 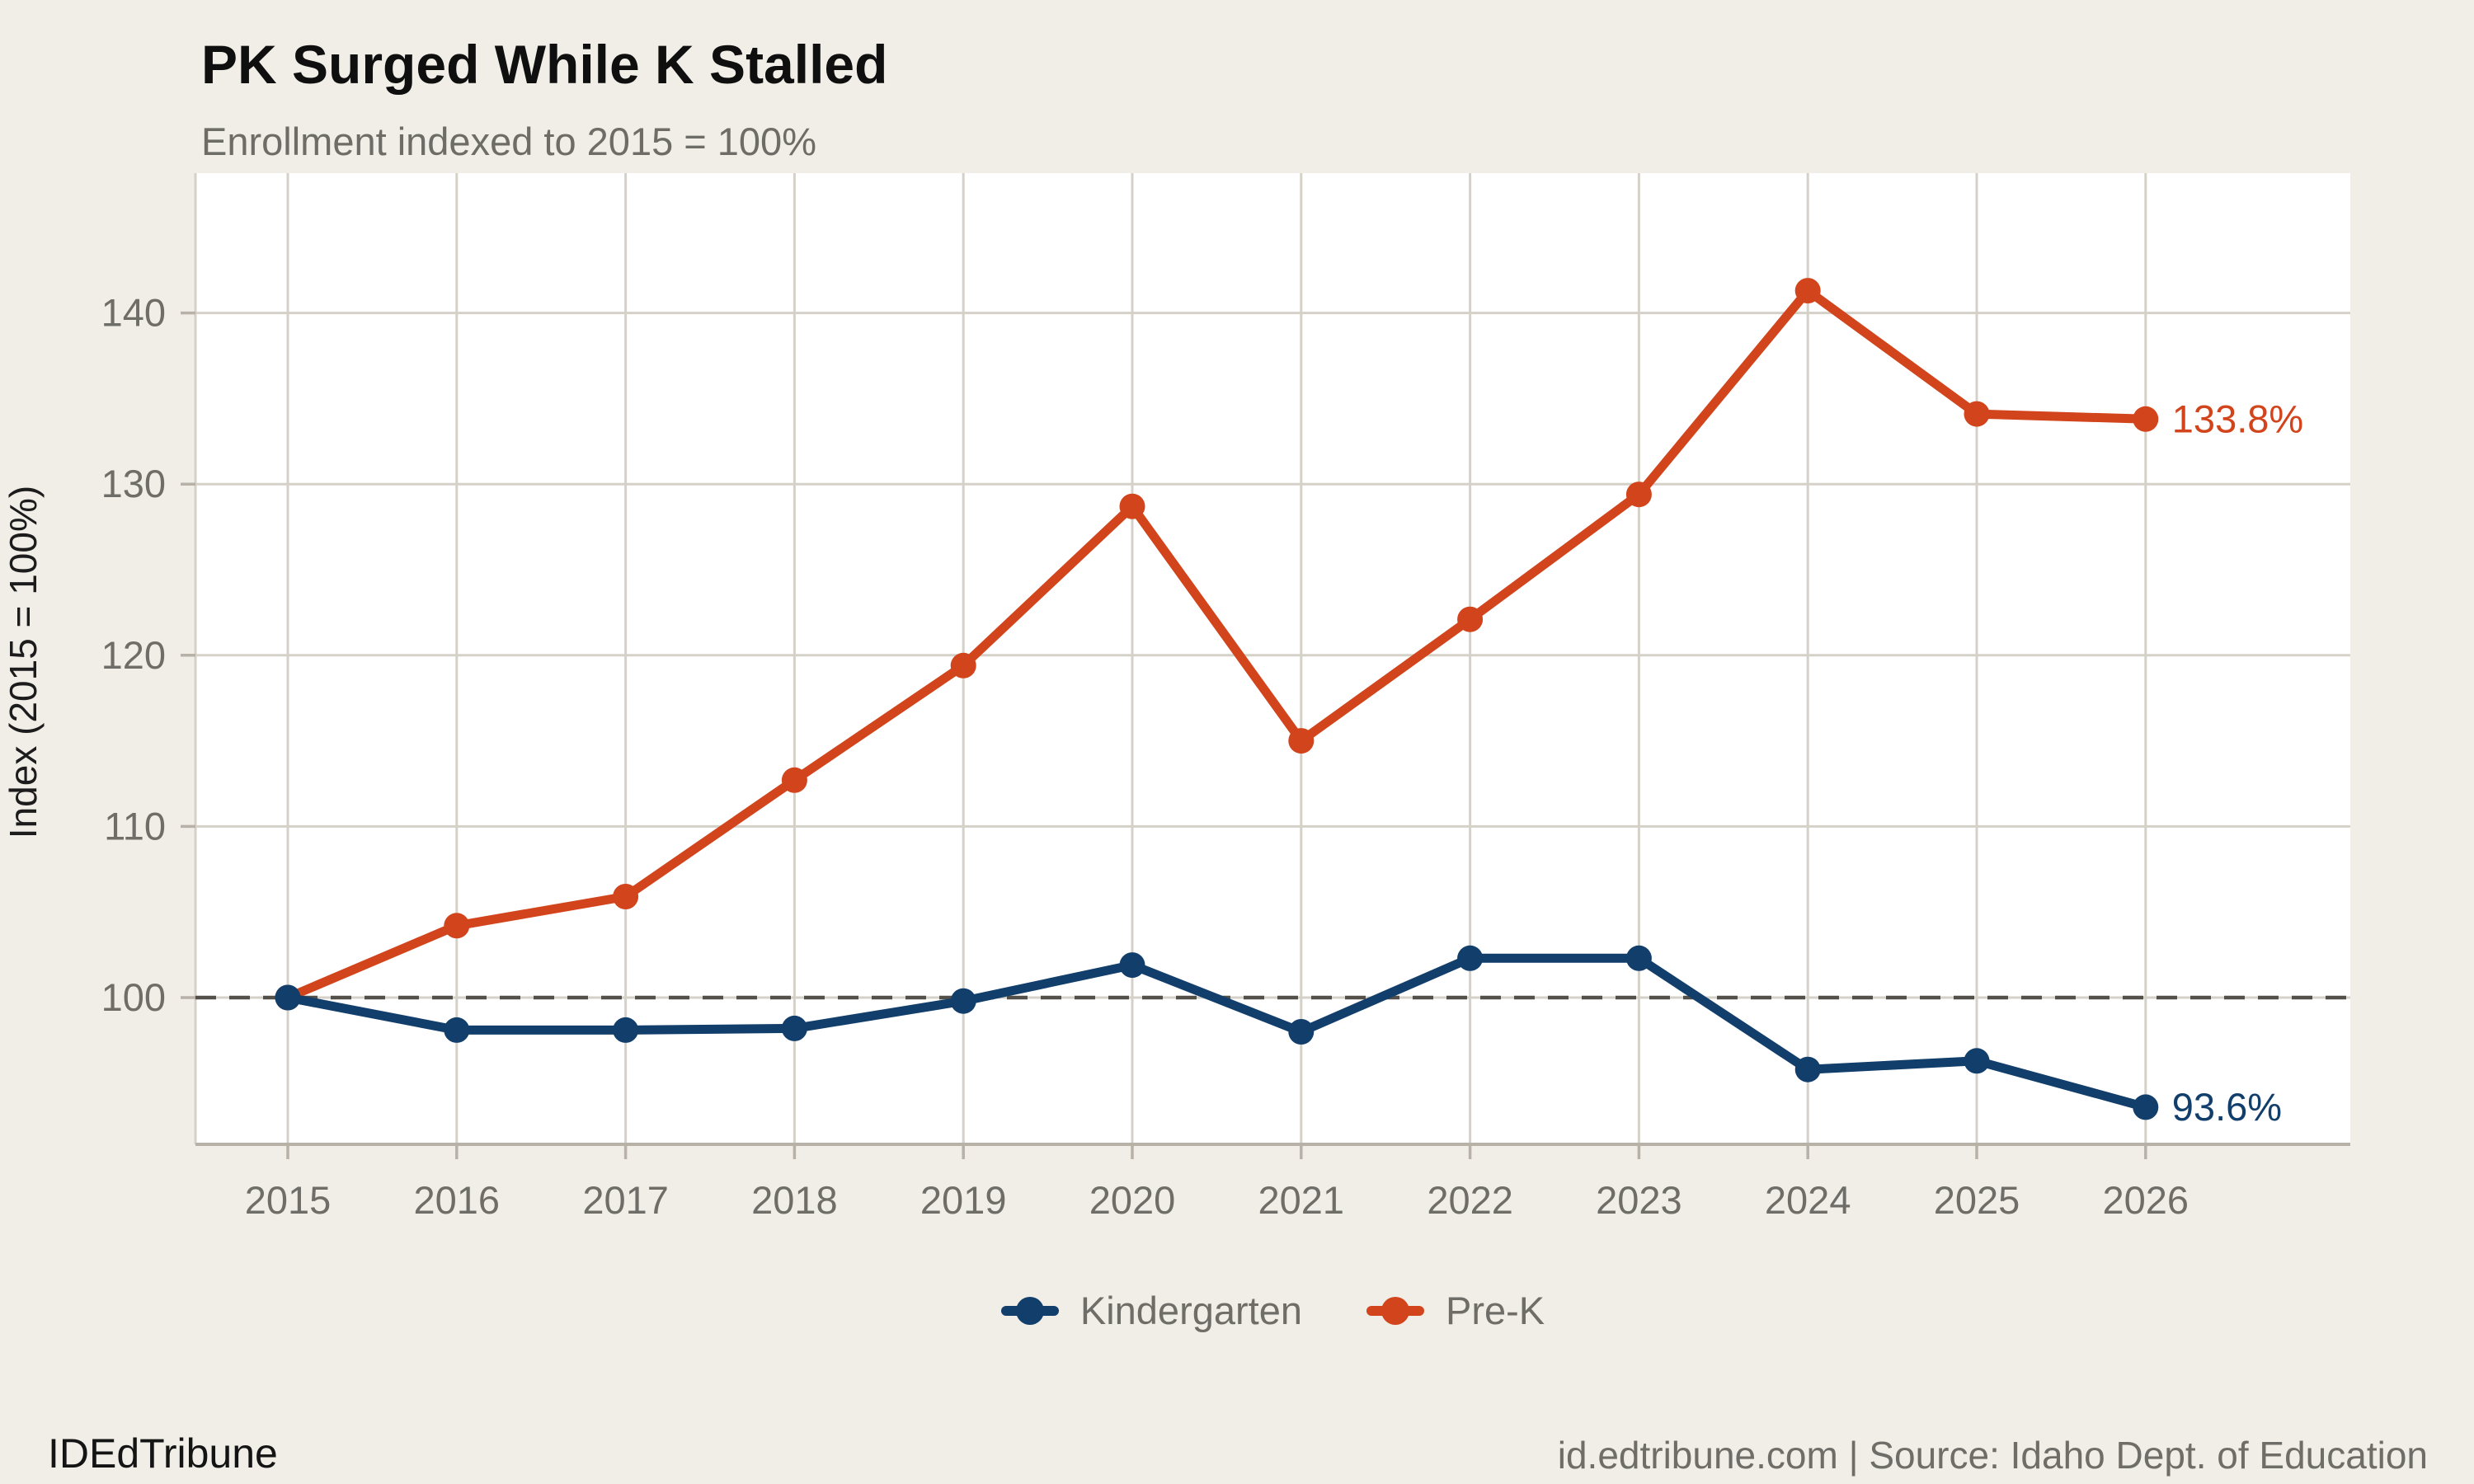 What do you see at coordinates (133, 655) in the screenshot?
I see `svg-text: 120` at bounding box center [133, 655].